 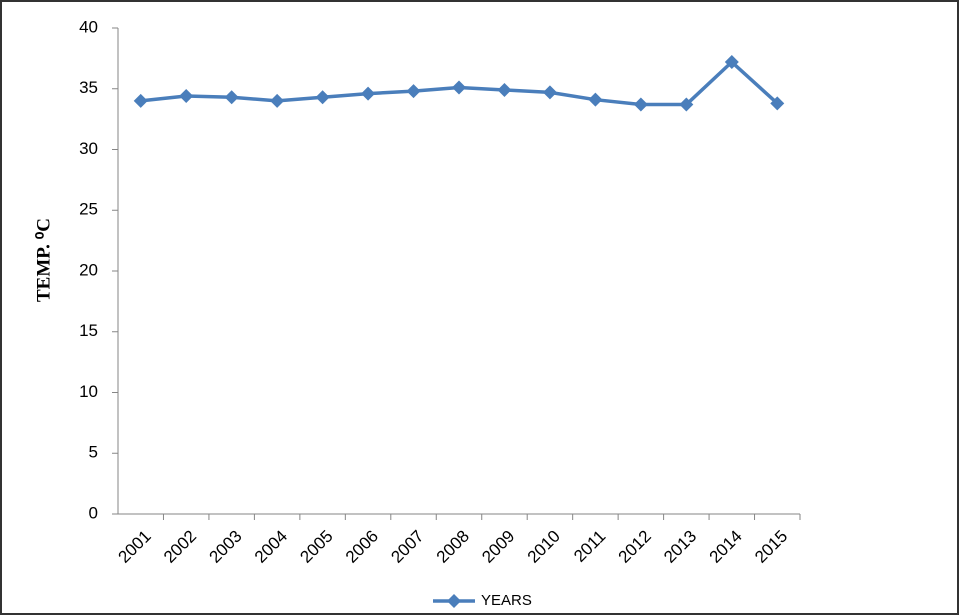 What do you see at coordinates (88, 209) in the screenshot?
I see `y-tick-label: 25` at bounding box center [88, 209].